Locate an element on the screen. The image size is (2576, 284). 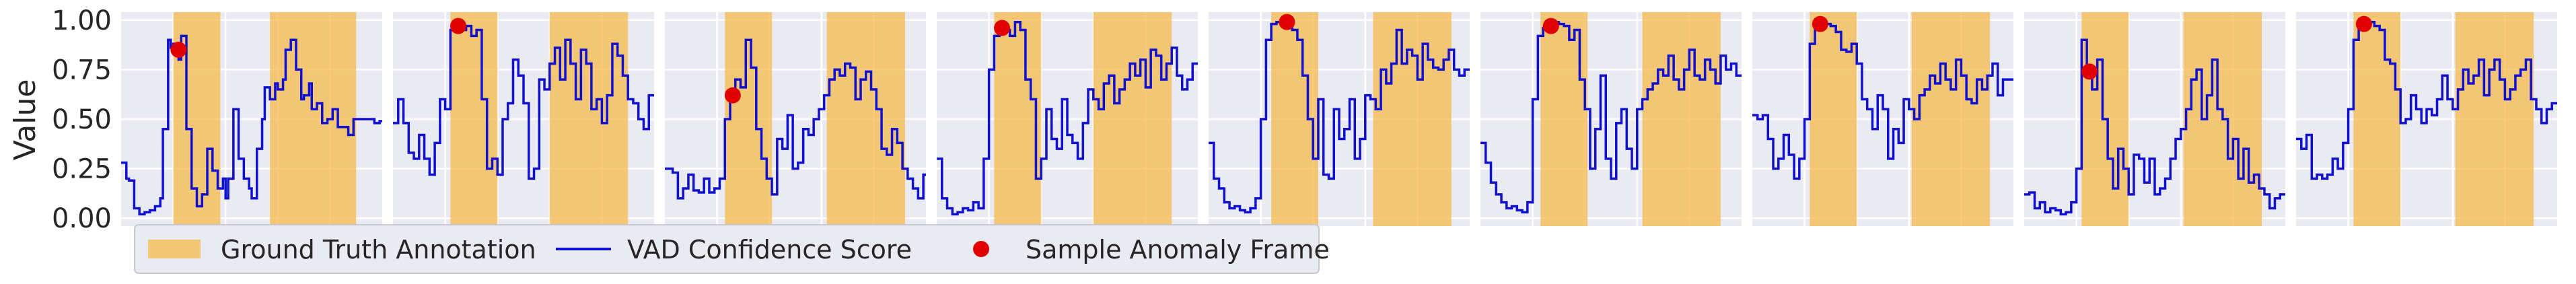
legend-anomaly-marker is located at coordinates (981, 249).